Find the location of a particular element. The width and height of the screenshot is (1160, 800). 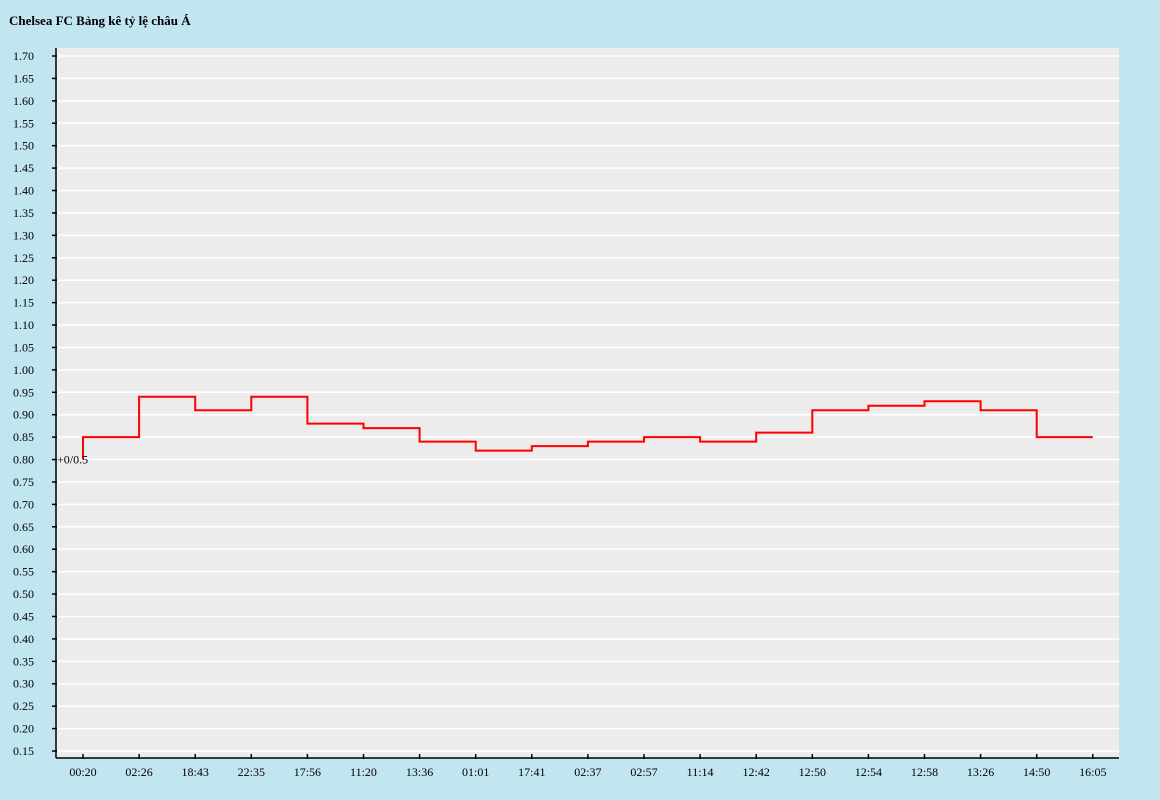

y-tick-label: 1.30 is located at coordinates (23, 235).